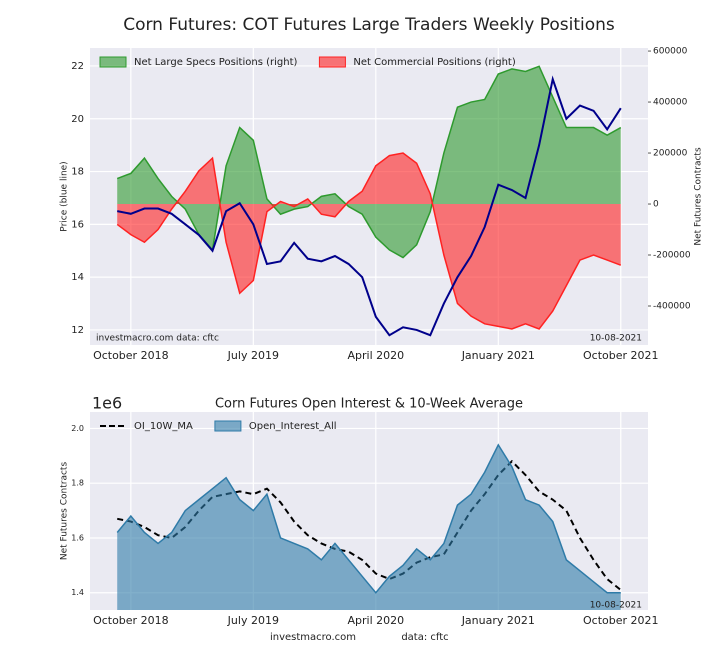 This screenshot has height=660, width=720. I want to click on y-tick-label: 20, so click(77, 119).